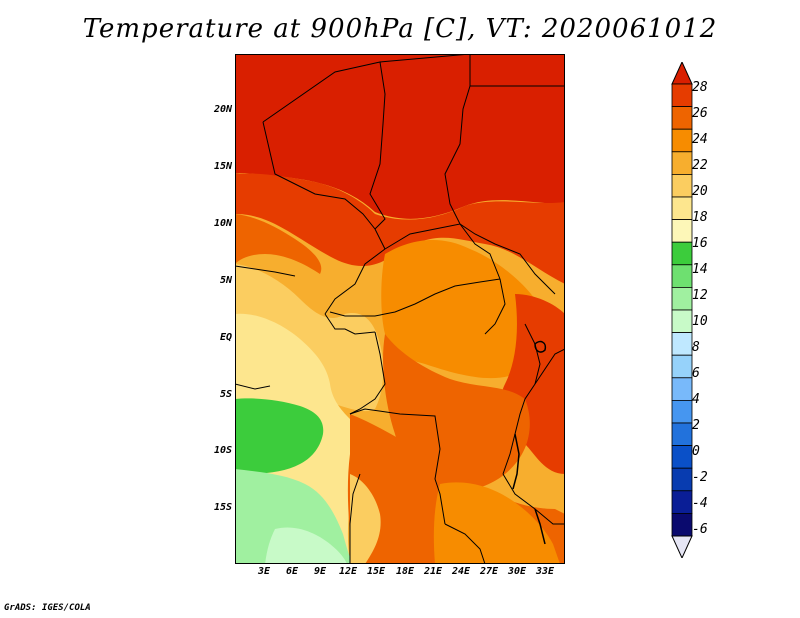 The height and width of the screenshot is (618, 800). Describe the element at coordinates (278, 244) in the screenshot. I see `field-24c-west` at that location.